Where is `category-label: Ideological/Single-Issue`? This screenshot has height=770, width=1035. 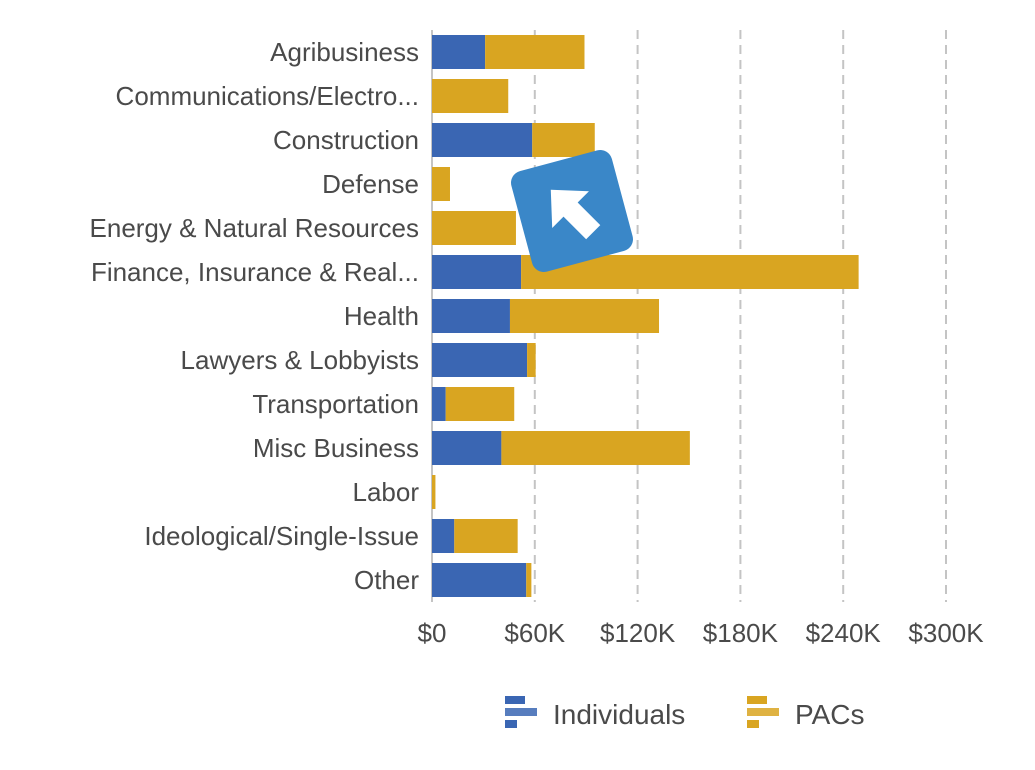
category-label: Ideological/Single-Issue is located at coordinates (281, 536).